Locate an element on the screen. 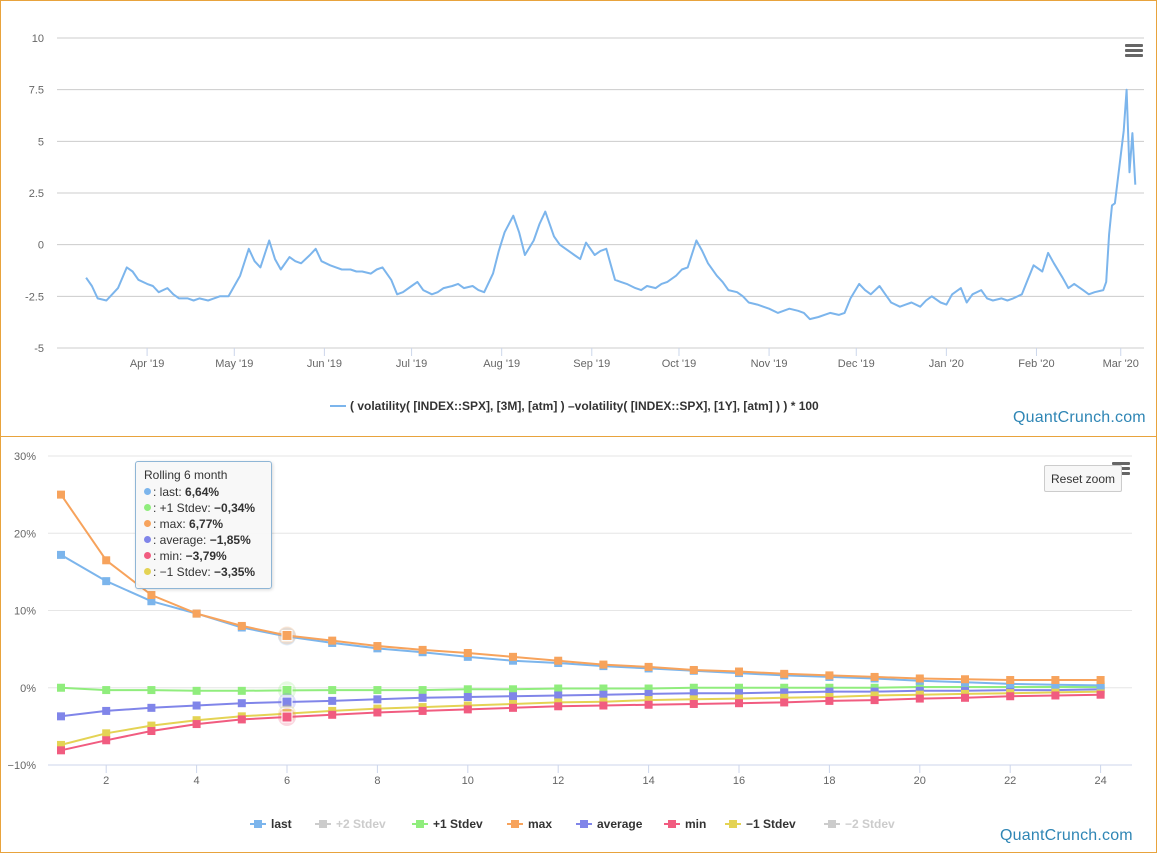 This screenshot has width=1157, height=853. legend-item: last is located at coordinates (271, 824).